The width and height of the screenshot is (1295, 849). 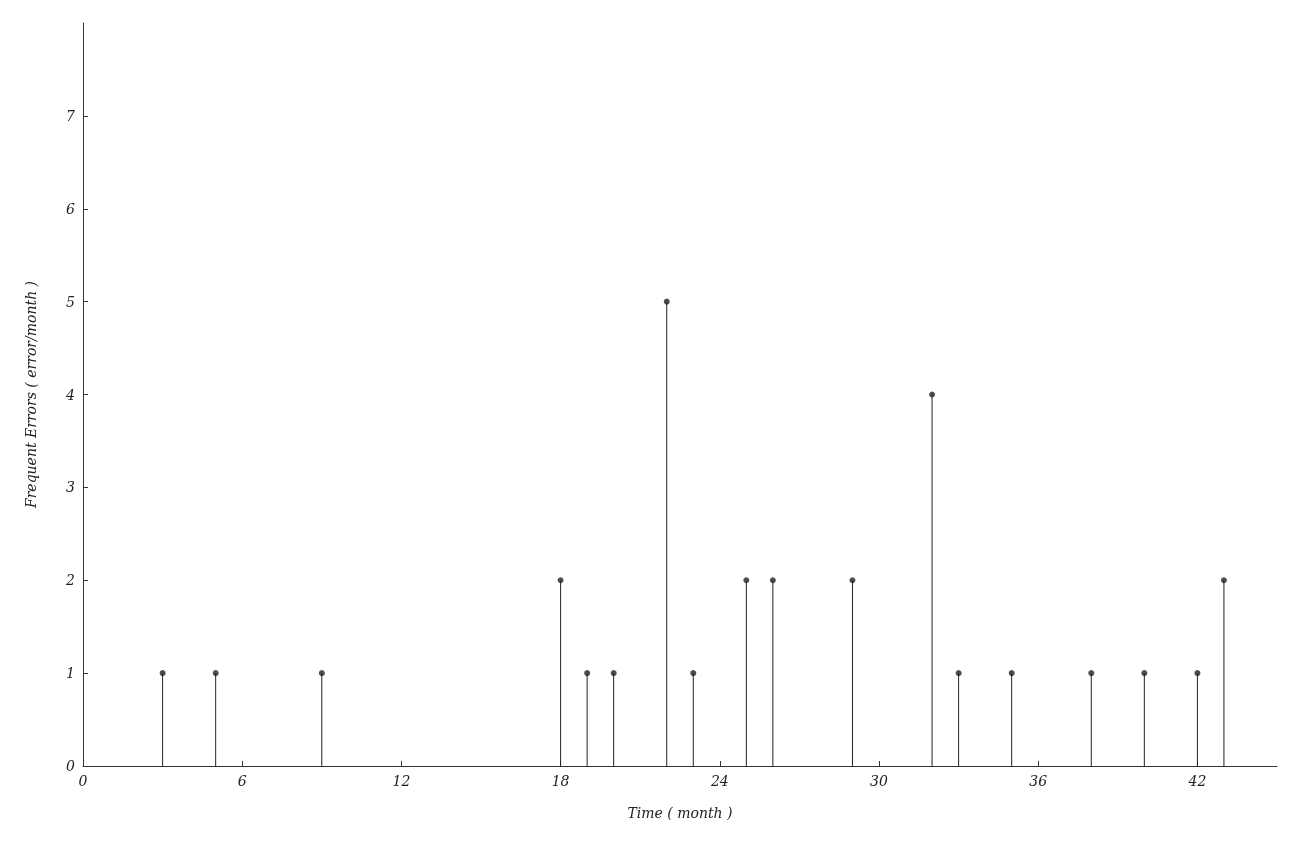 What do you see at coordinates (1197, 781) in the screenshot?
I see `x-tick-label: 42` at bounding box center [1197, 781].